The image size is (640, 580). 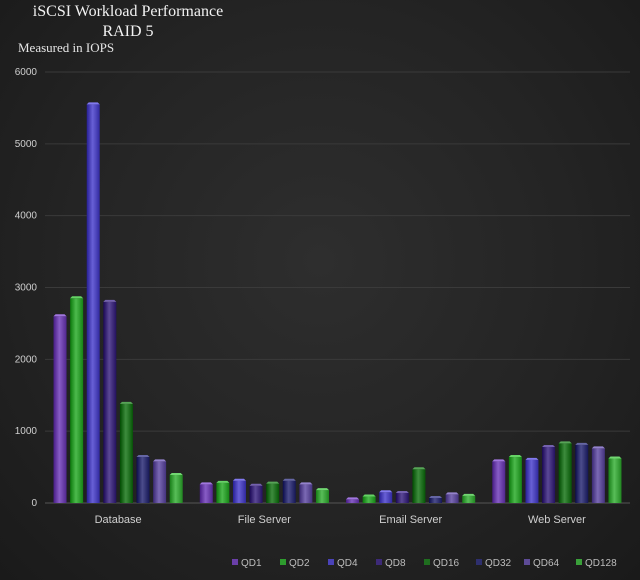 I want to click on legend-swatch-qd16, so click(x=427, y=562).